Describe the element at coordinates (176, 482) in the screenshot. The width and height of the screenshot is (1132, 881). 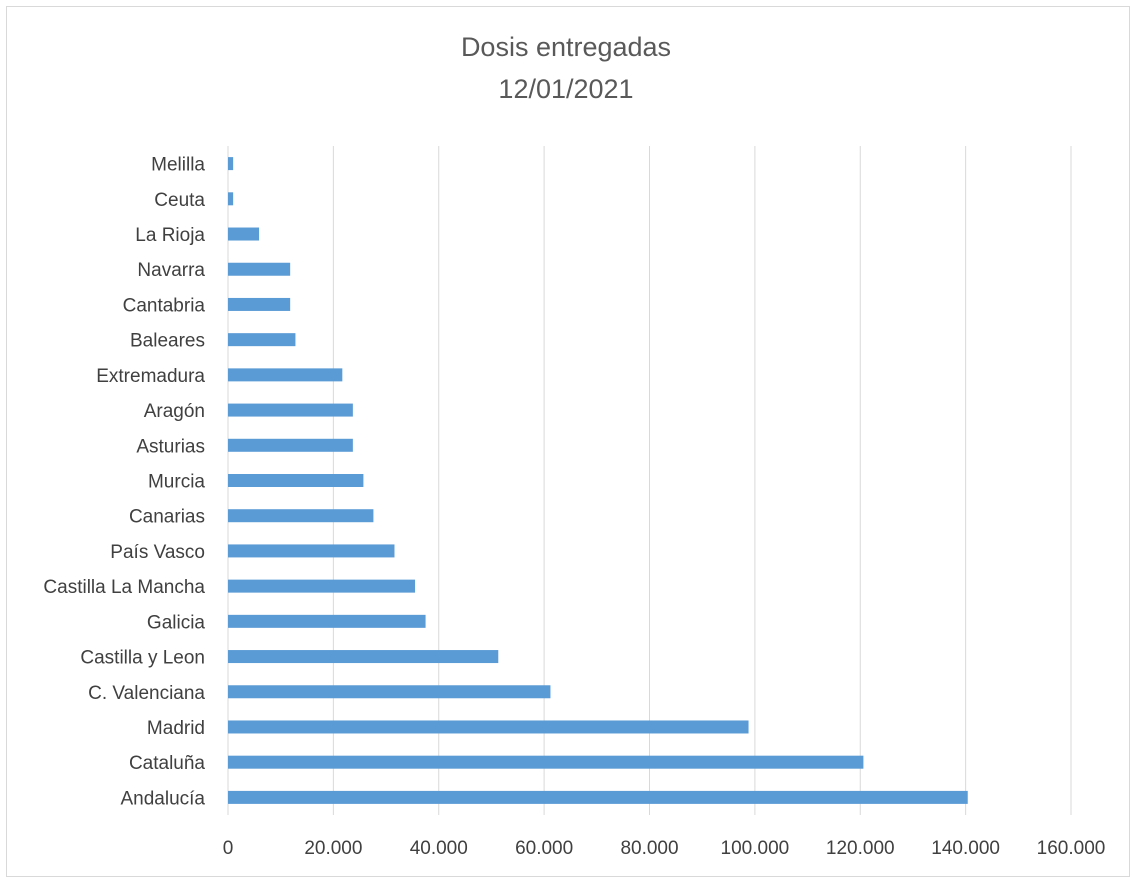
I see `category-label: Murcia` at that location.